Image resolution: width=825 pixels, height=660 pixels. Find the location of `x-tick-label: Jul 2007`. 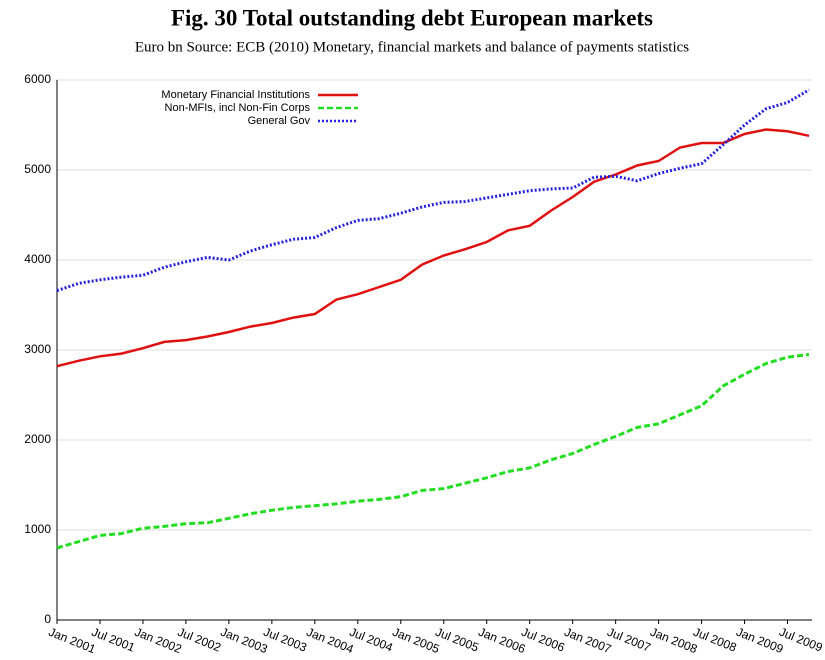

x-tick-label: Jul 2007 is located at coordinates (629, 640).